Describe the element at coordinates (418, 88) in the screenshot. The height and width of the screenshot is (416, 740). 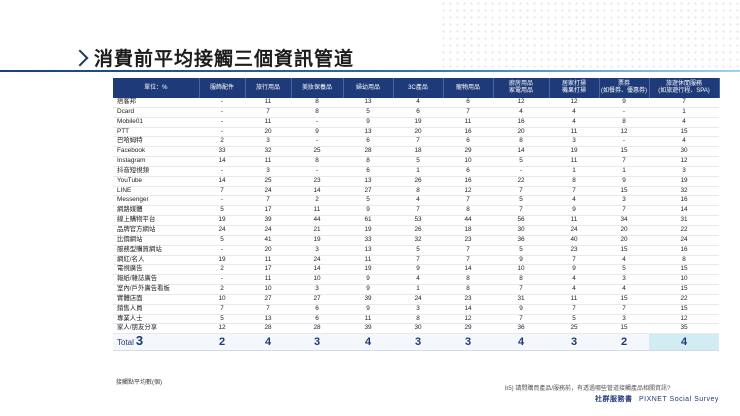
I see `column-header: 3C產品` at that location.